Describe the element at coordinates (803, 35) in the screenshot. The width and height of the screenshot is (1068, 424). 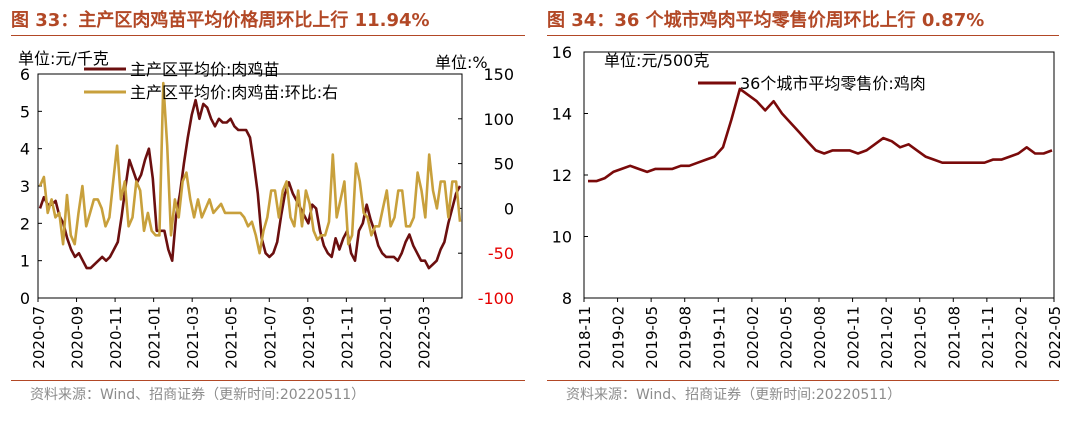
I see `figure-34-title-rule` at that location.